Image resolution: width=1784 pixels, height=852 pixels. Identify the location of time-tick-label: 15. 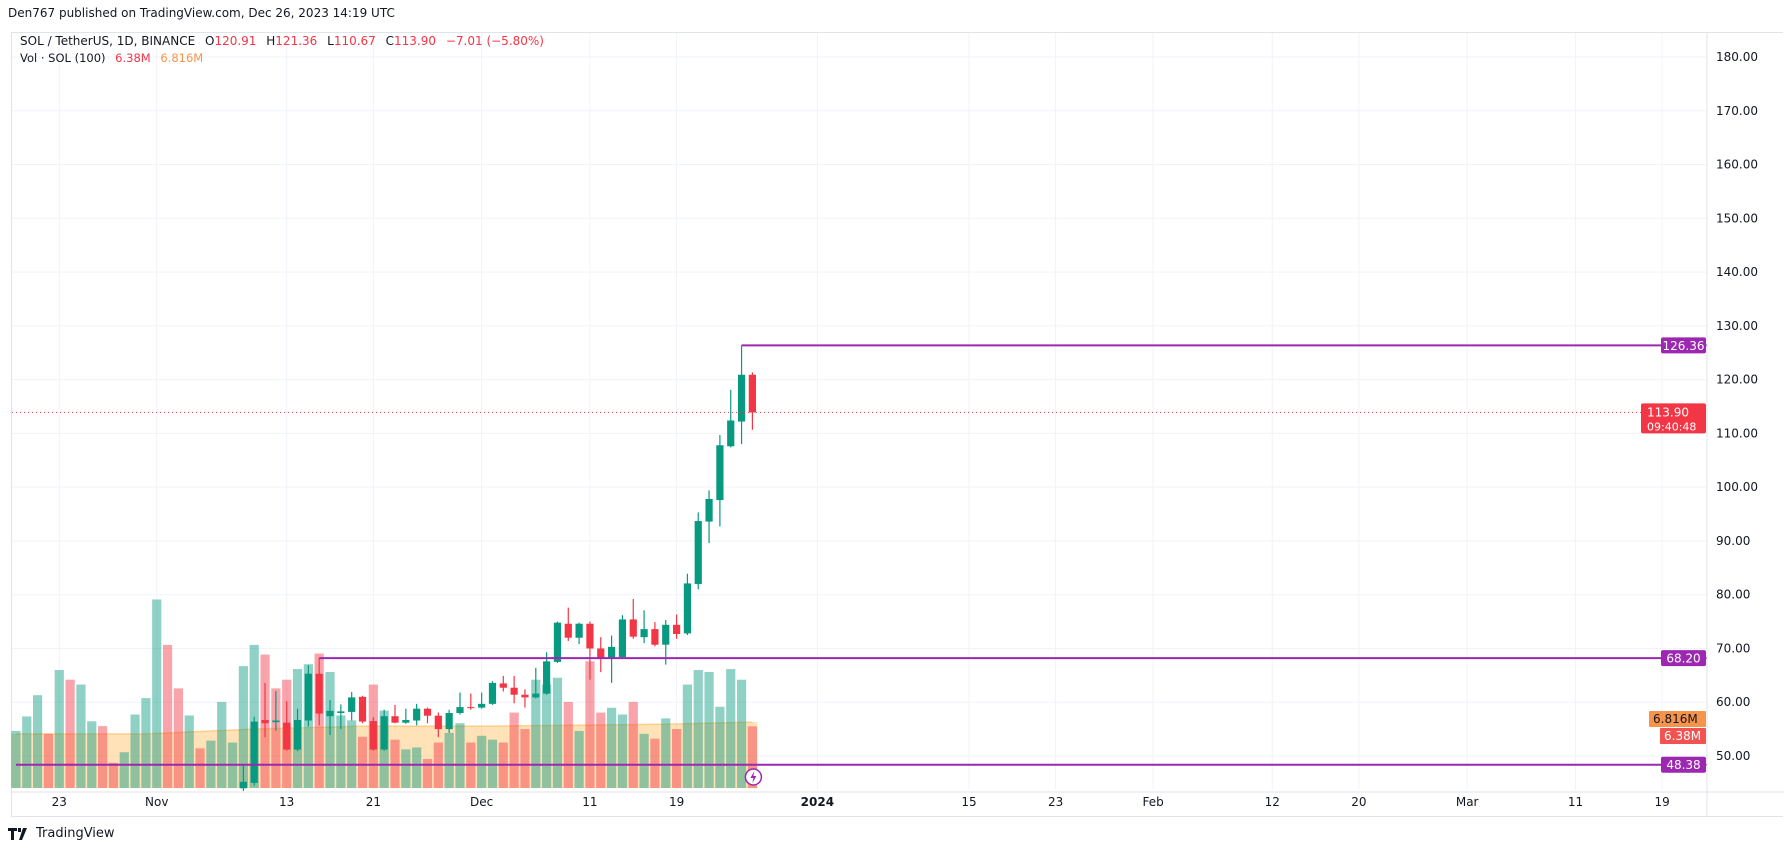
(968, 802).